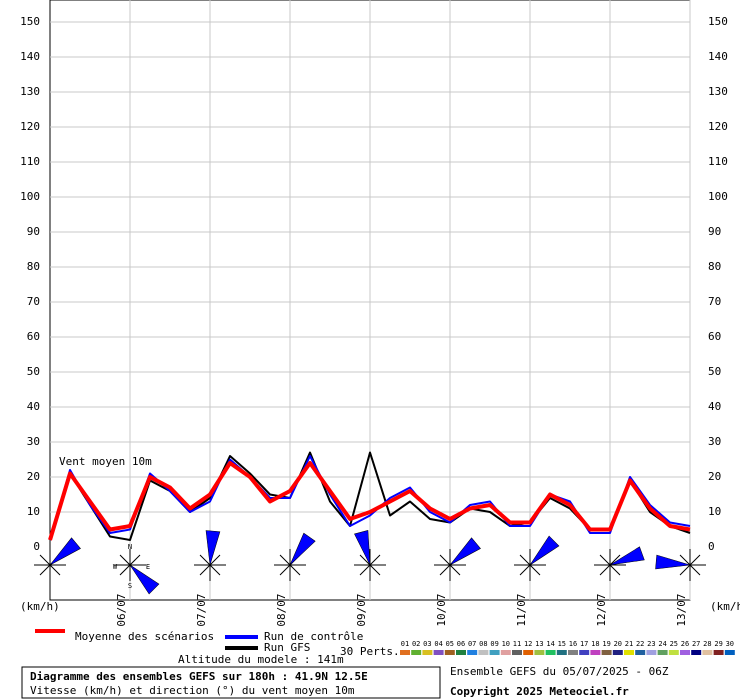 This screenshot has height=700, width=740. Describe the element at coordinates (438, 644) in the screenshot. I see `pert-label: 04` at that location.